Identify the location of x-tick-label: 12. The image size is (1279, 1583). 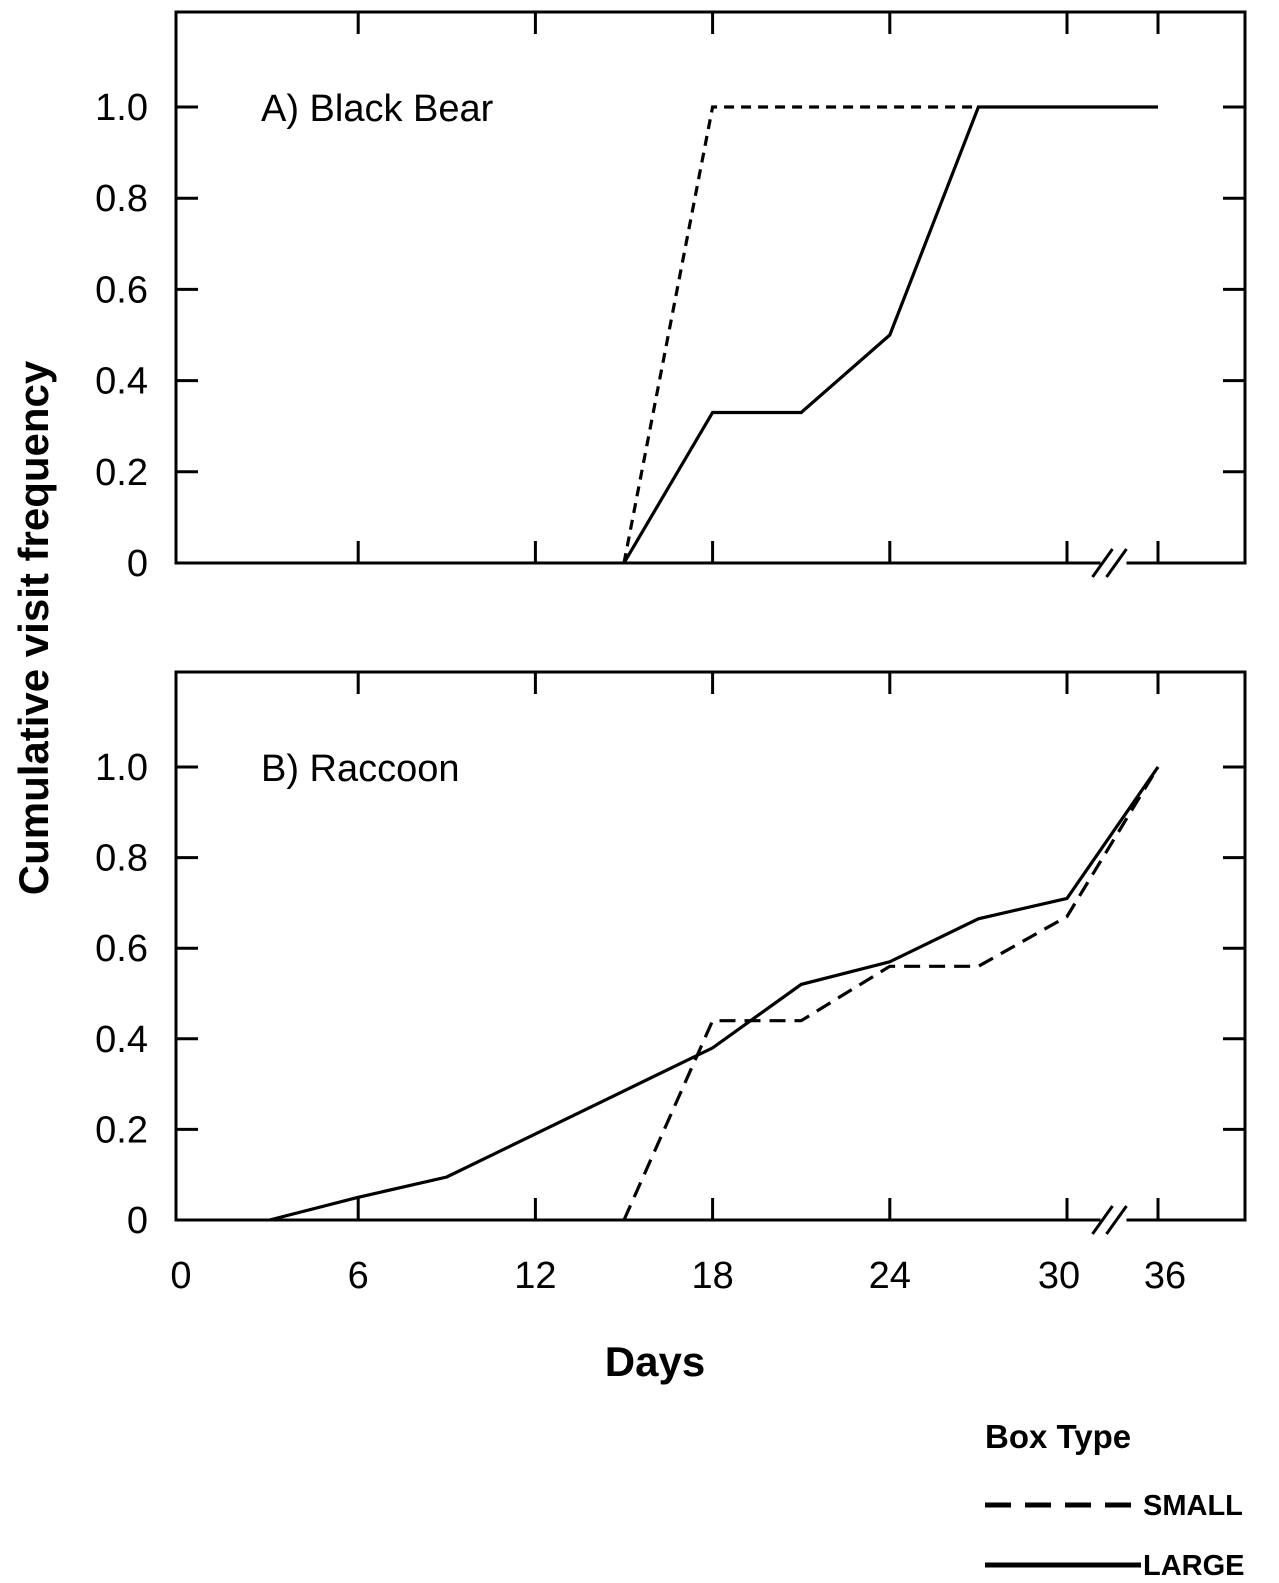
(535, 1276).